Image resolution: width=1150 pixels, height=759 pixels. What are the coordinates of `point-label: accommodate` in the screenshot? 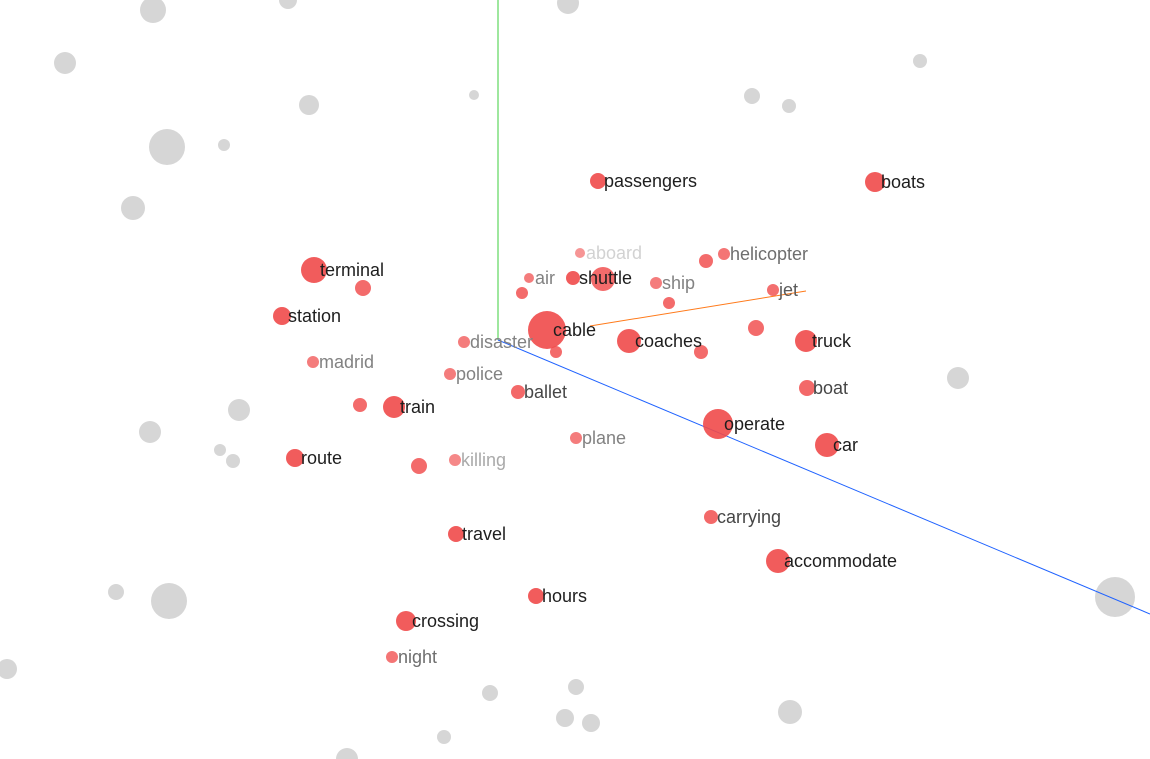 It's located at (840, 561).